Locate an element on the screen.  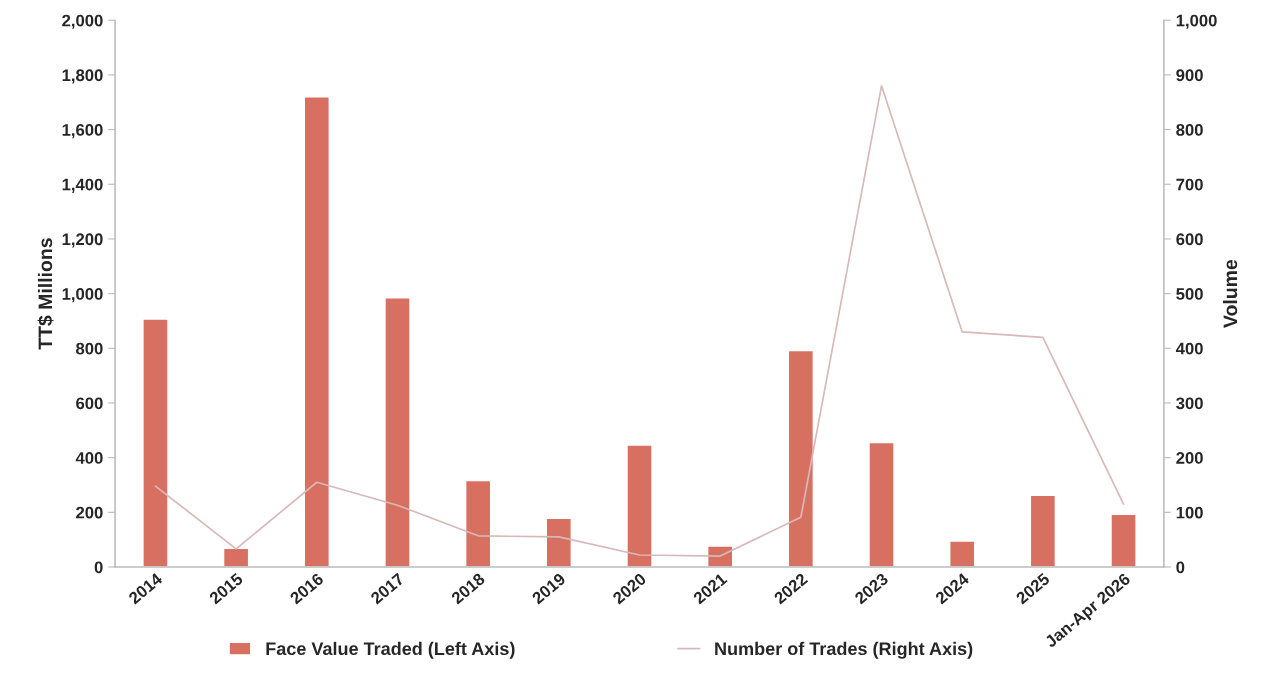
y2-axis-title: Volume is located at coordinates (1230, 293).